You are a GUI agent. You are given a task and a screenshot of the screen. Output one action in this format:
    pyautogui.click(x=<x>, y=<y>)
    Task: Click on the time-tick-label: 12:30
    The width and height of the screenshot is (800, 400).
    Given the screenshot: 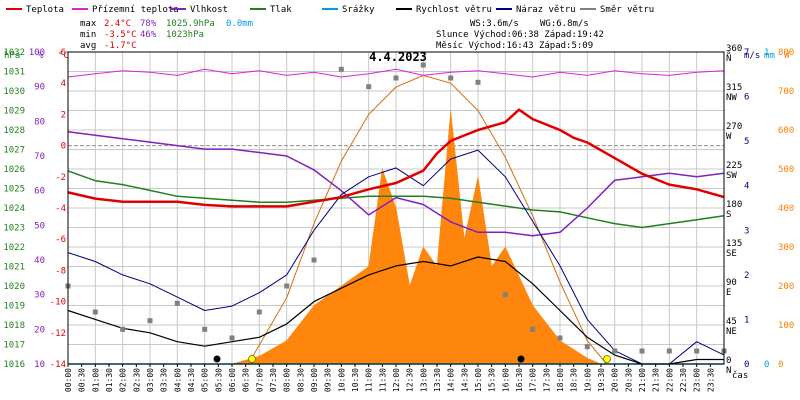 What is the action you would take?
    pyautogui.click(x=410, y=380)
    